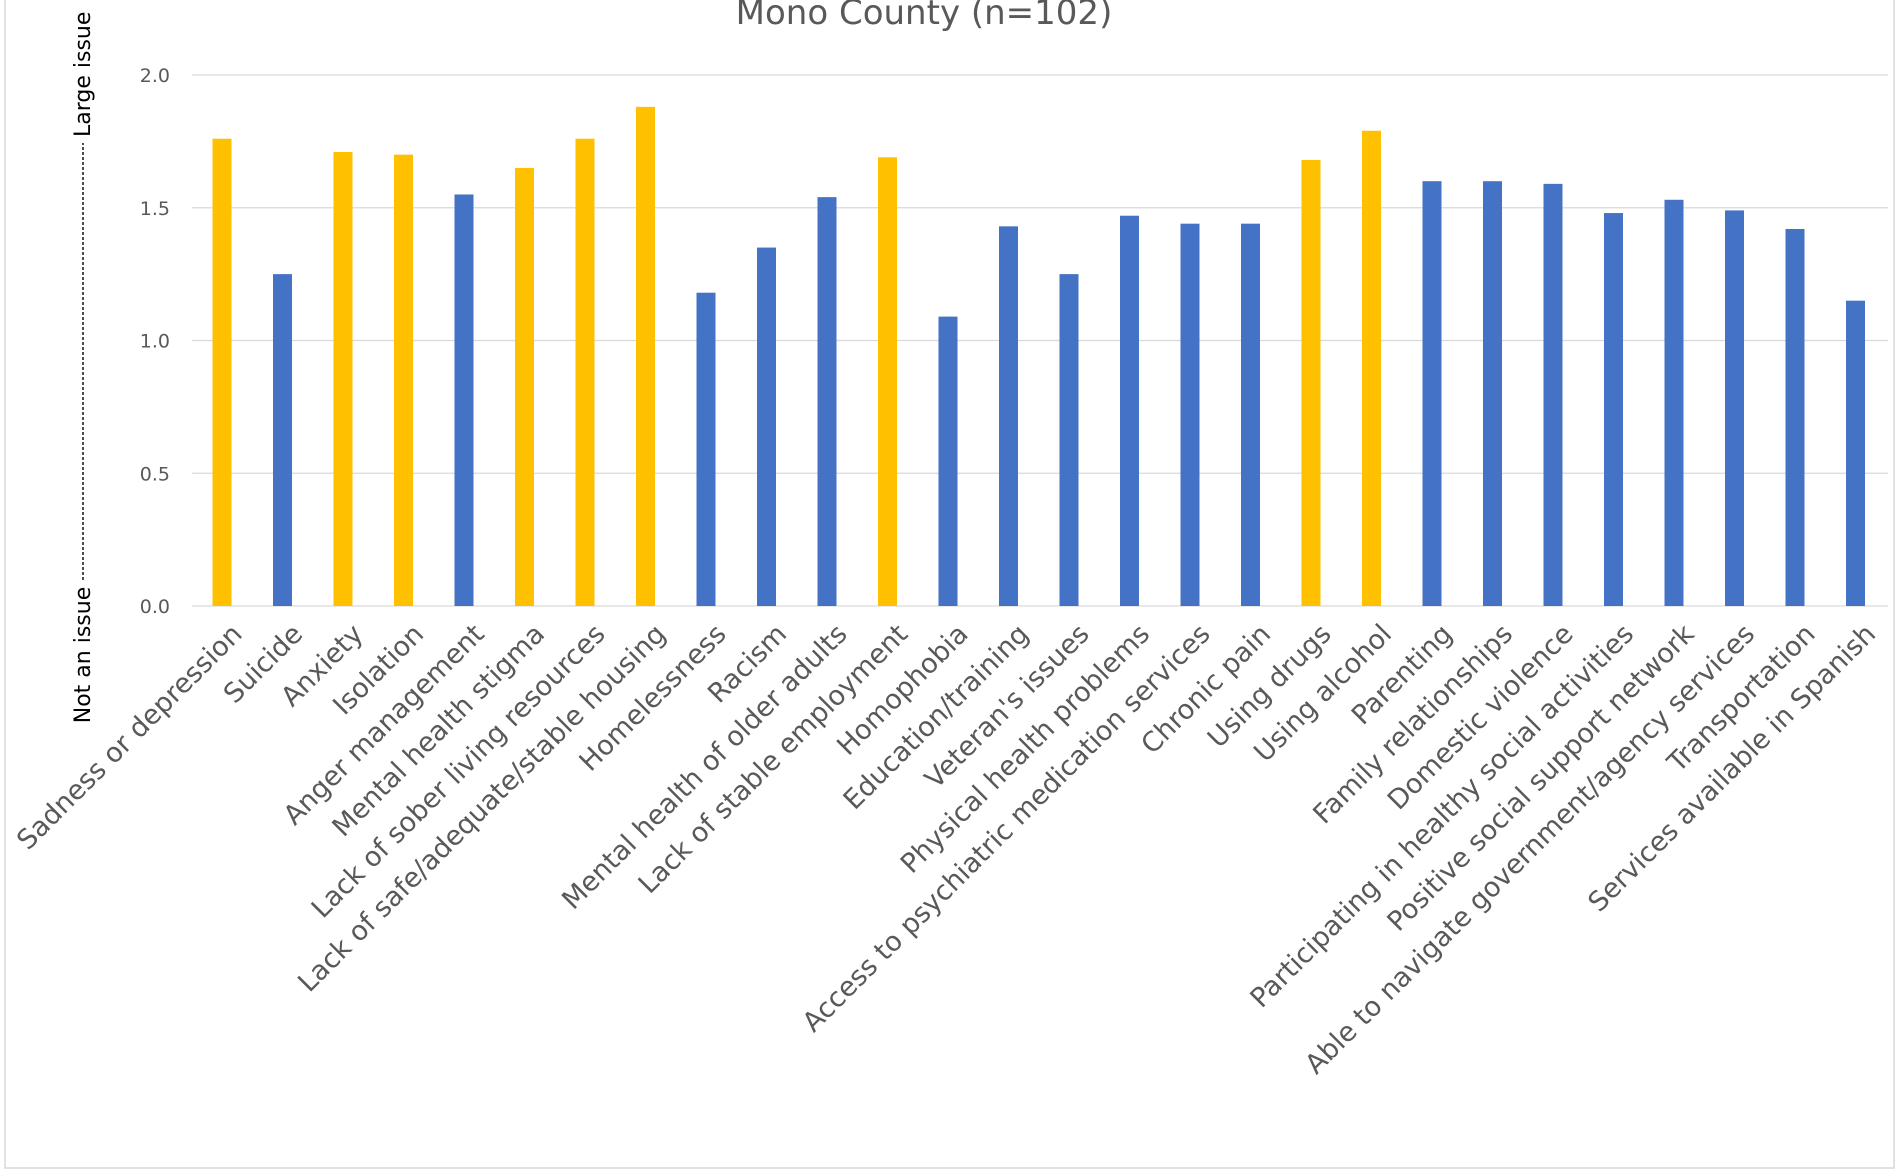  Describe the element at coordinates (924, 16) in the screenshot. I see `chart-title: Mono County (n=102)` at that location.